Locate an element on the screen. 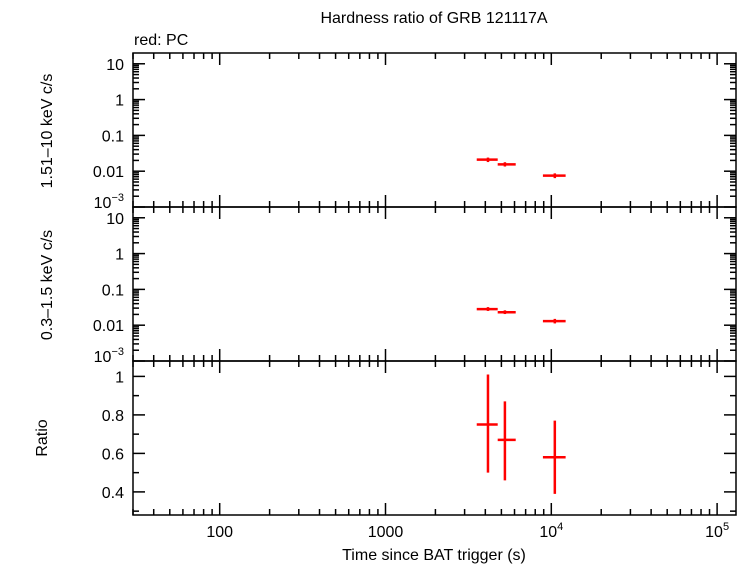 This screenshot has height=566, width=746. chart-title: Hardness ratio of GRB 121117A is located at coordinates (433, 18).